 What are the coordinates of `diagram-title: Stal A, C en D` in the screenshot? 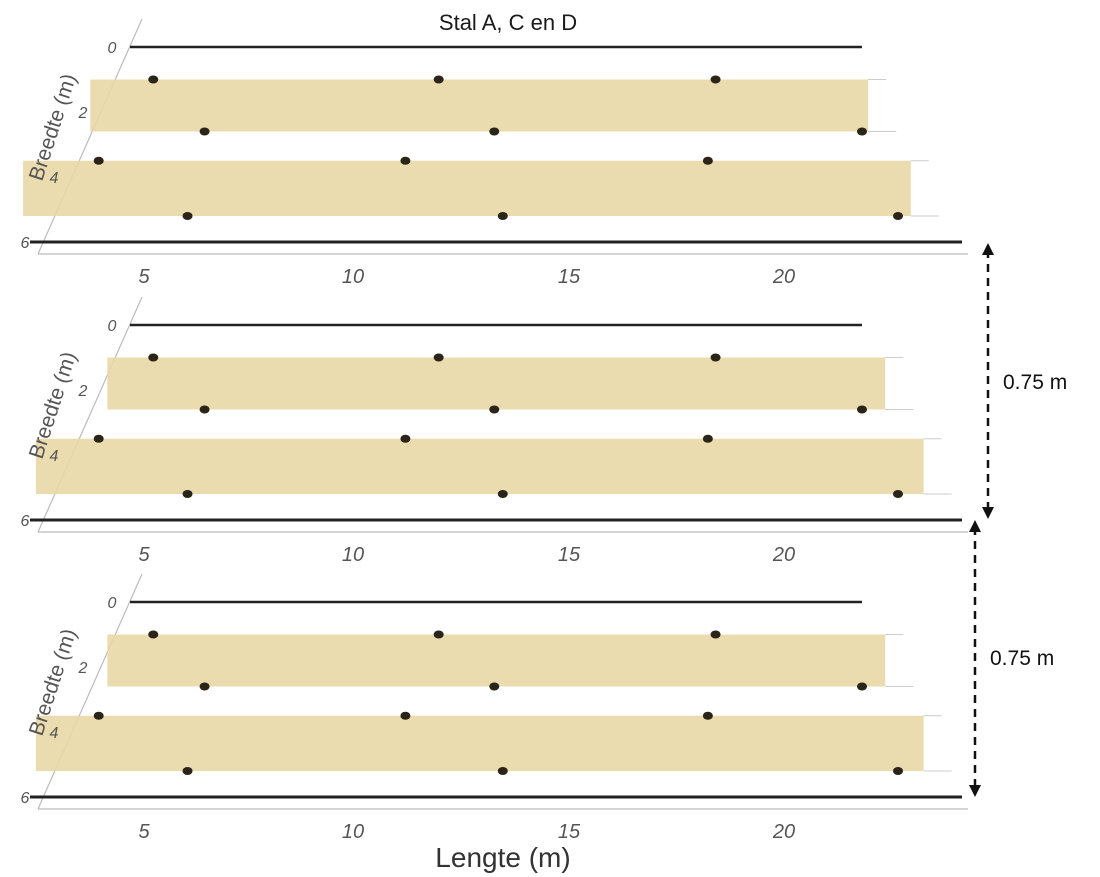 It's located at (508, 22).